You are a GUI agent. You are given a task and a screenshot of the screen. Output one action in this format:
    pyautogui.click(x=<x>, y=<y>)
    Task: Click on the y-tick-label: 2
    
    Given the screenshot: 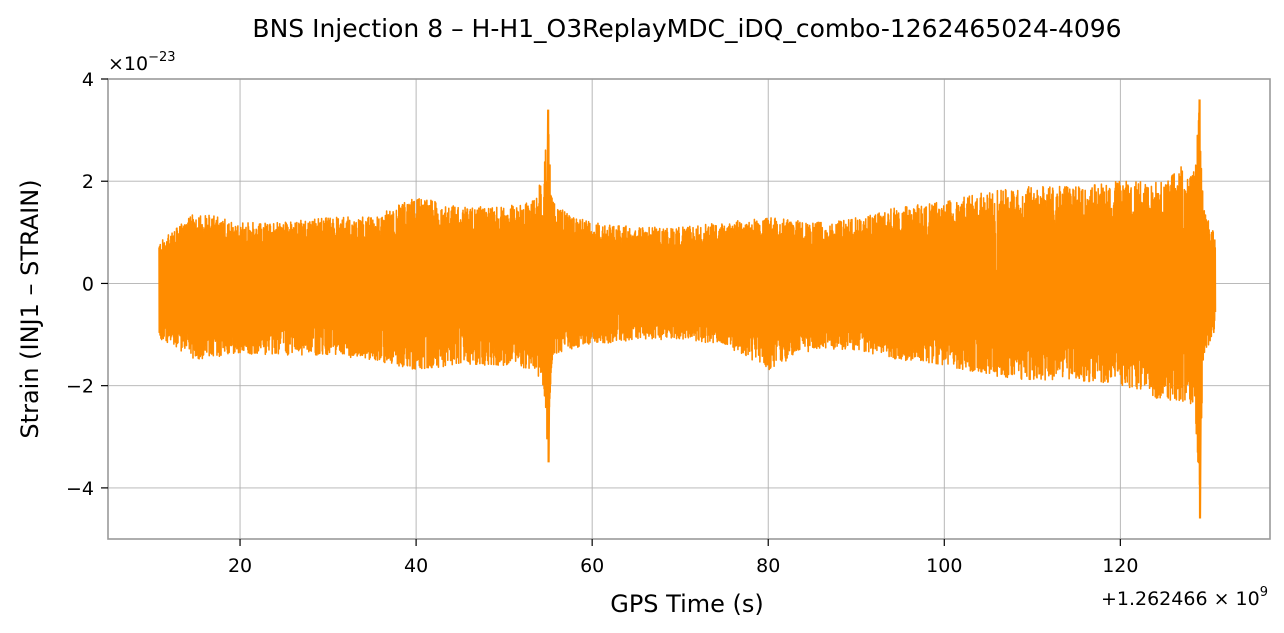 What is the action you would take?
    pyautogui.click(x=88, y=182)
    